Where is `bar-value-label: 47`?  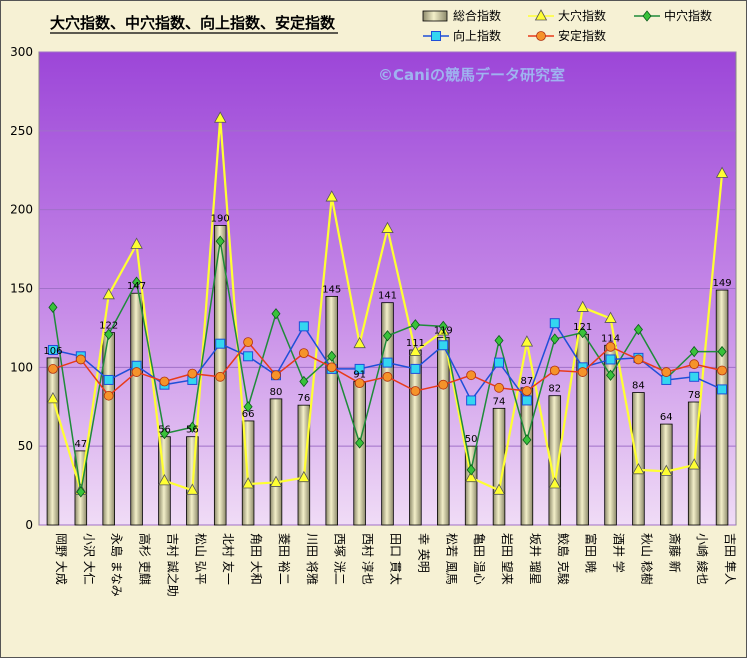 bar-value-label: 47 is located at coordinates (80, 444).